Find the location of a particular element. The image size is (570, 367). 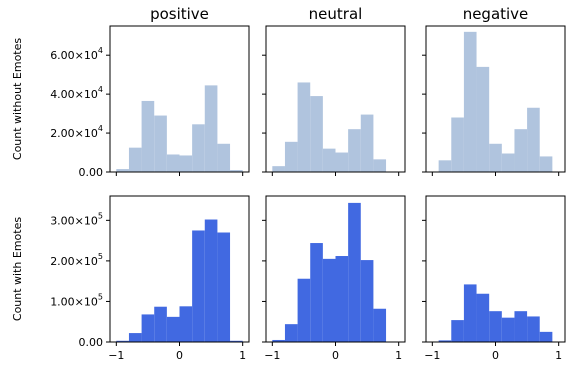

panel-0-1: neutral is located at coordinates (334, 90).